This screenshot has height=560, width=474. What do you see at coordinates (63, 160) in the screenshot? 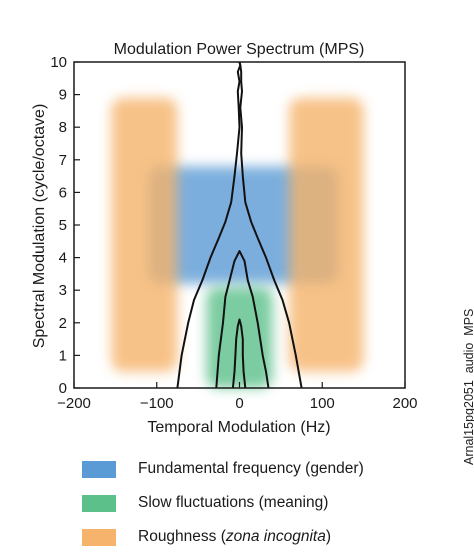
I see `y-tick-label: 7` at bounding box center [63, 160].